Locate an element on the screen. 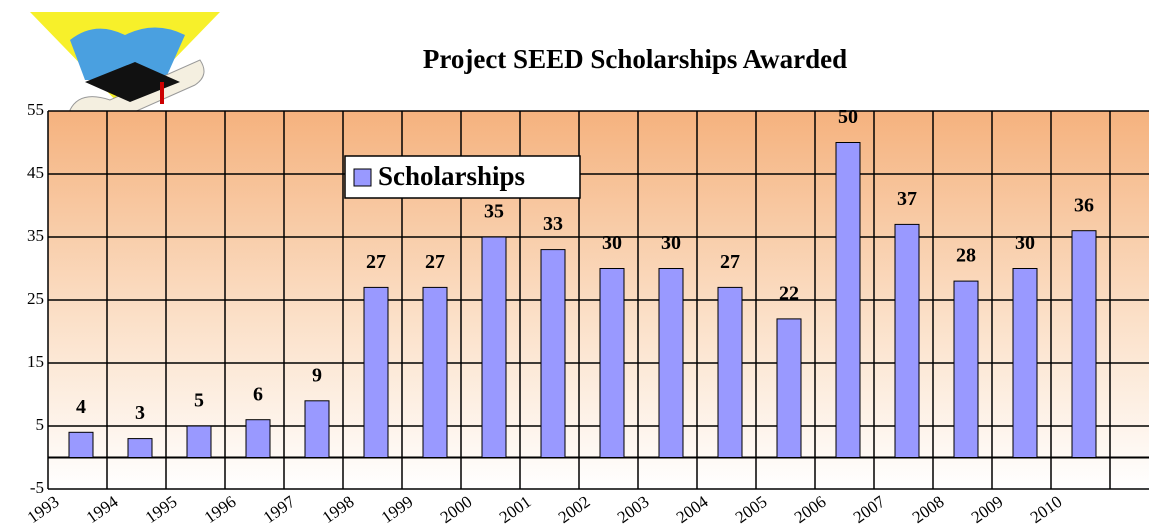 The height and width of the screenshot is (531, 1149). x-tick-label: 1998 is located at coordinates (338, 509).